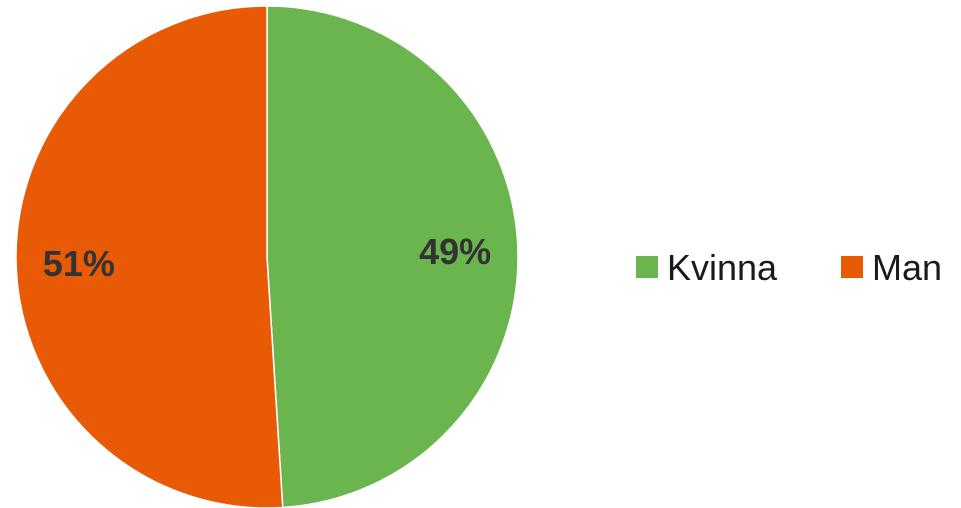 Image resolution: width=961 pixels, height=508 pixels. Describe the element at coordinates (647, 267) in the screenshot. I see `legend-swatch-kvinna` at that location.